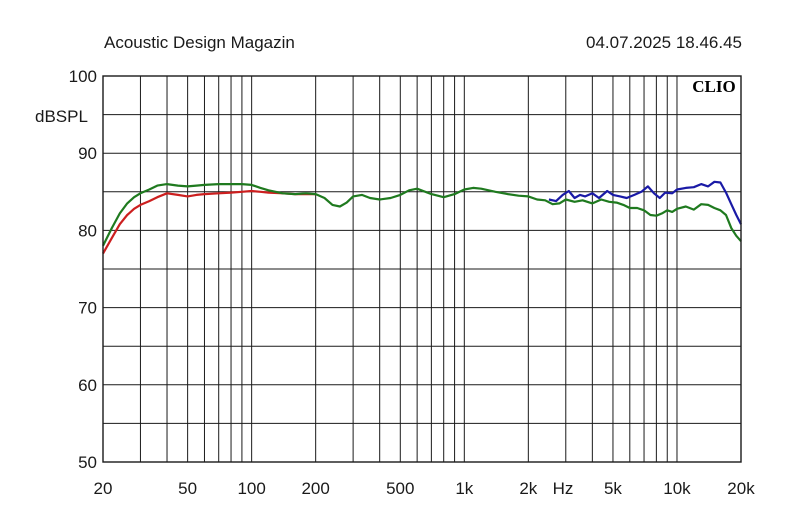  Describe the element at coordinates (613, 488) in the screenshot. I see `x-tick-label: 5k` at that location.